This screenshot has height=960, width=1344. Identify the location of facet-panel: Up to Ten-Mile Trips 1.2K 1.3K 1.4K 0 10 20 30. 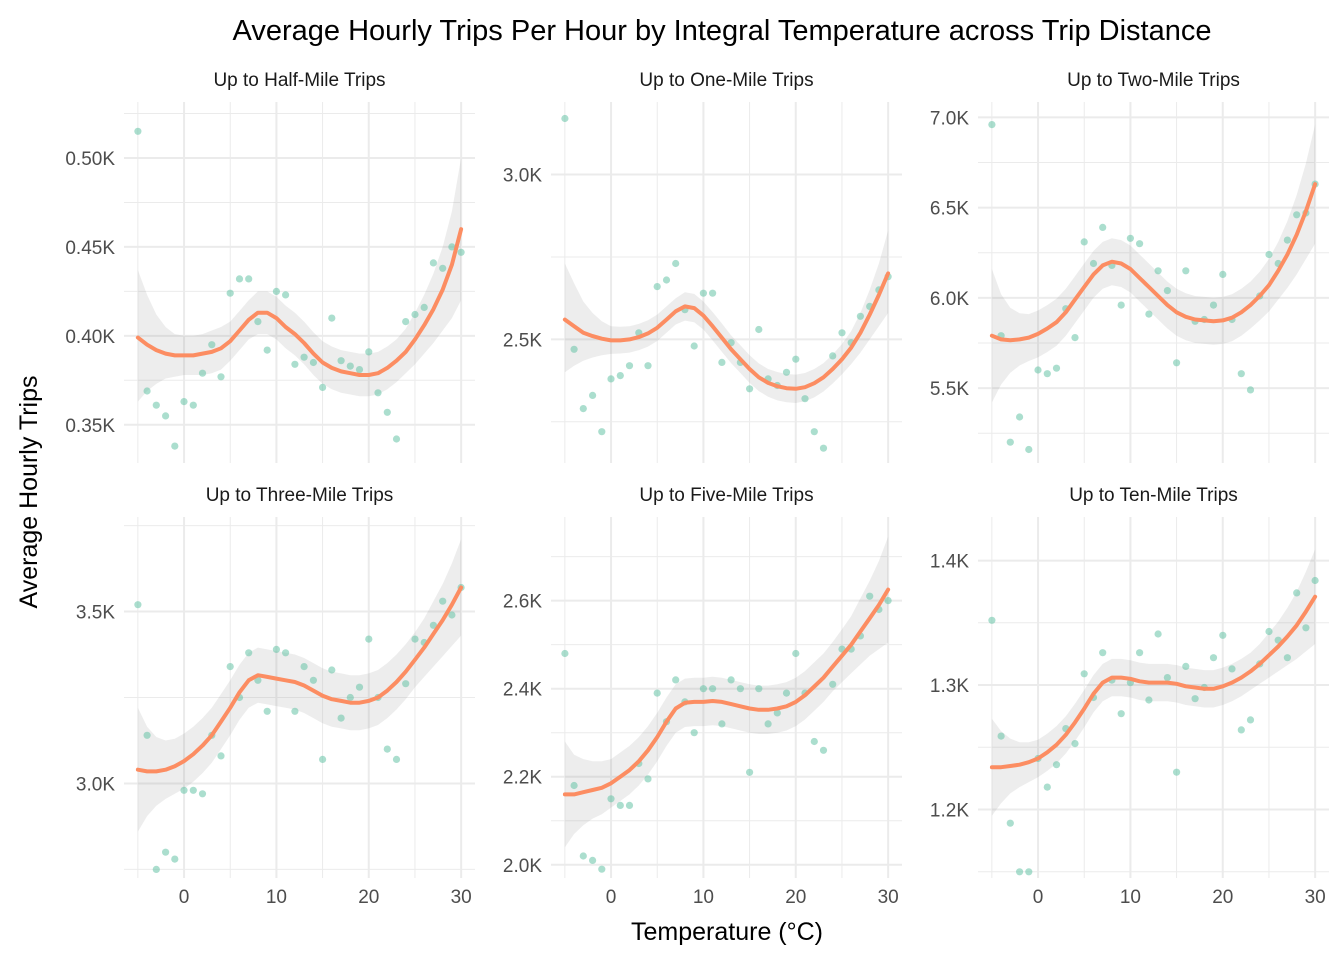
(1129, 696).